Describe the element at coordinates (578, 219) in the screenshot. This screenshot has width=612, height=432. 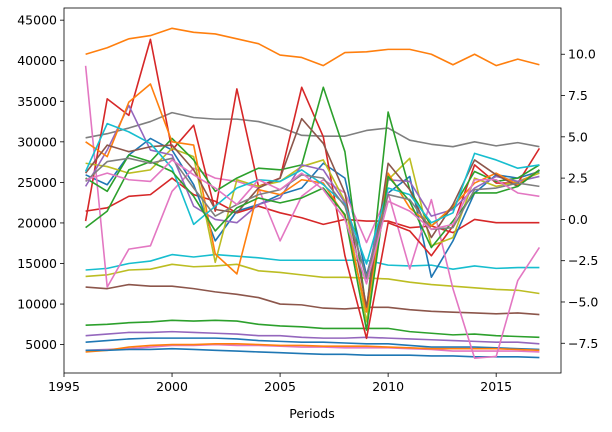
I see `right-y-tick-label: 0.0` at that location.